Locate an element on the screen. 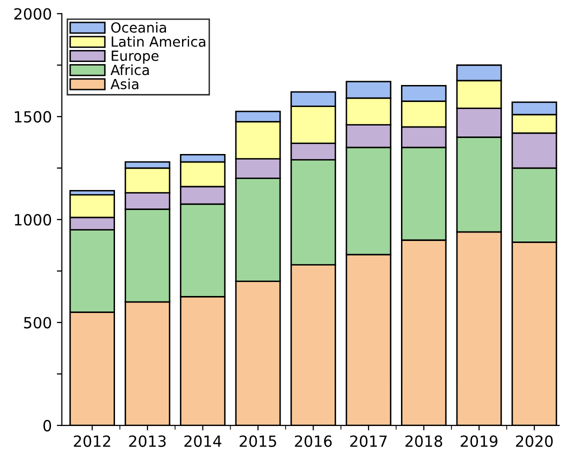  y-tick-label: 500 is located at coordinates (38, 322).